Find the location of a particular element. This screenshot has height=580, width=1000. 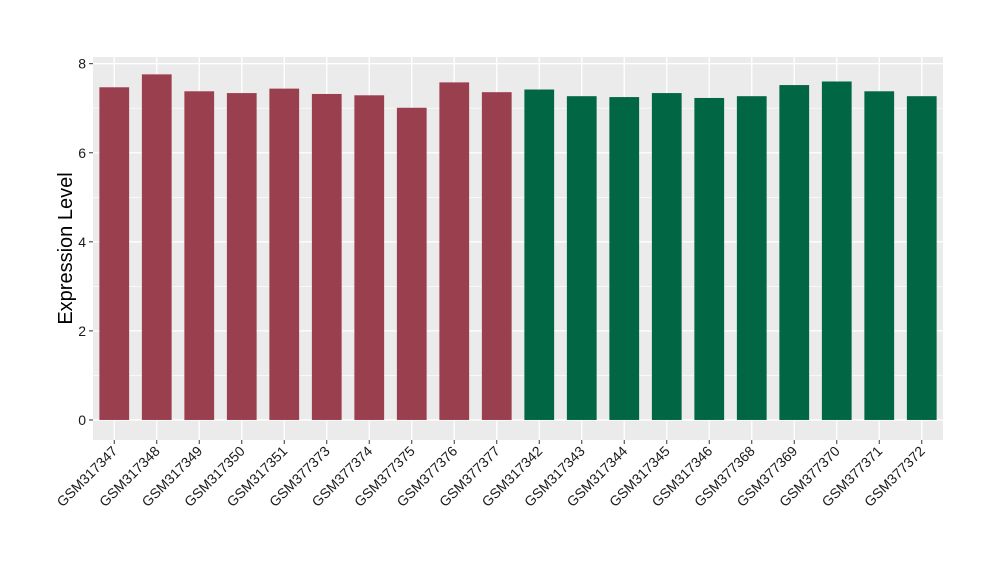

y-tick-label: 6 is located at coordinates (82, 153).